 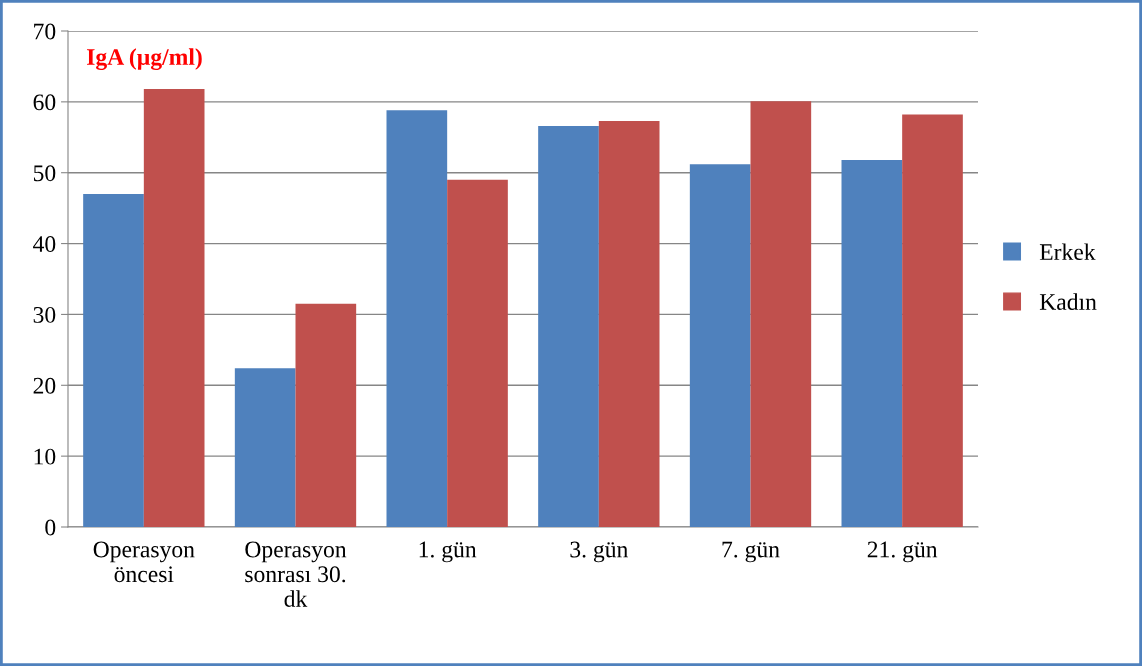 What do you see at coordinates (45, 456) in the screenshot?
I see `y-tick-label: 10` at bounding box center [45, 456].